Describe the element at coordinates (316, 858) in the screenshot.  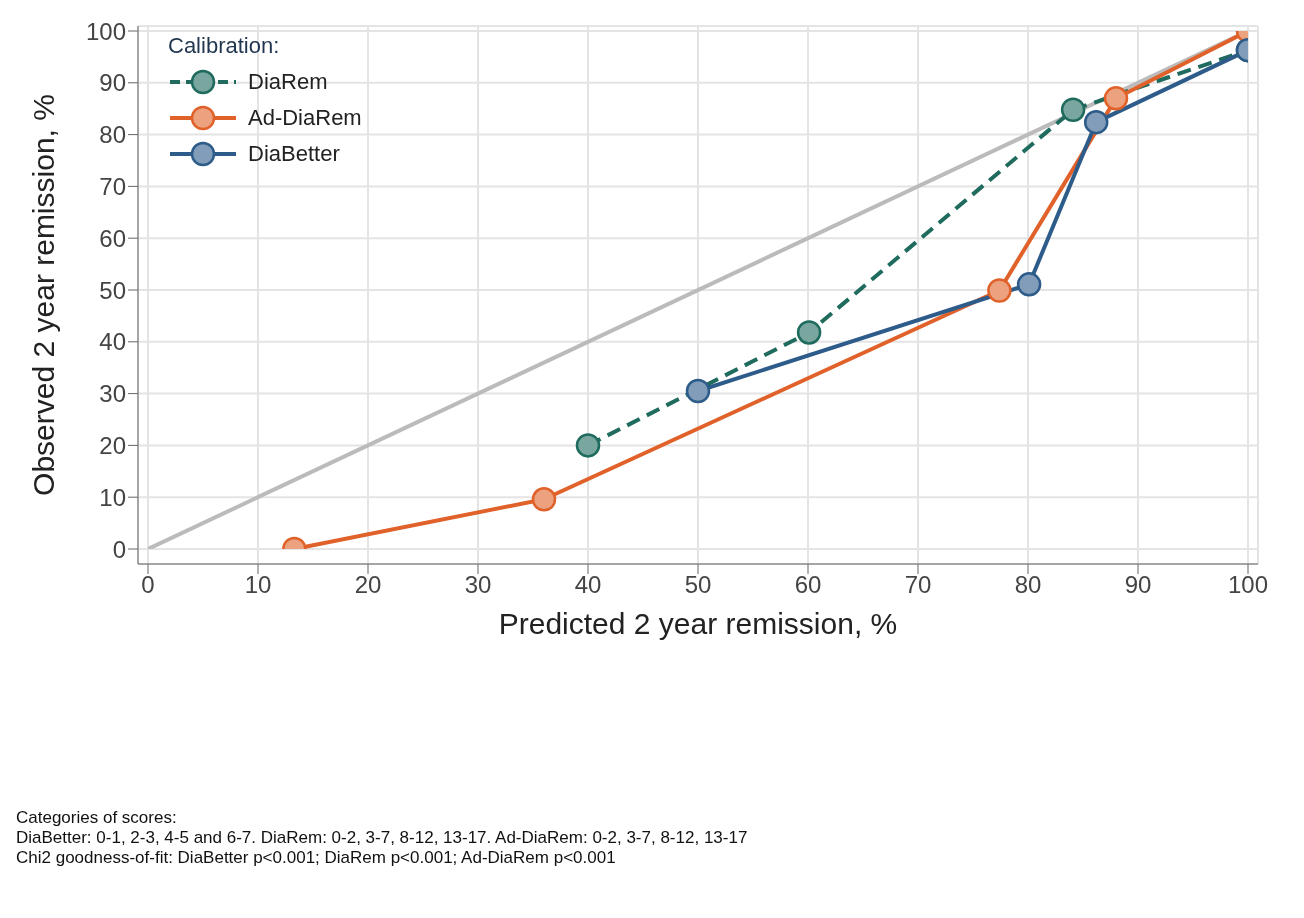
I see `text: Chi2 goodness-of-fit: DiaBetter p<0.001; DiaRem p<0.001; Ad-DiaRem p<0.001` at that location.